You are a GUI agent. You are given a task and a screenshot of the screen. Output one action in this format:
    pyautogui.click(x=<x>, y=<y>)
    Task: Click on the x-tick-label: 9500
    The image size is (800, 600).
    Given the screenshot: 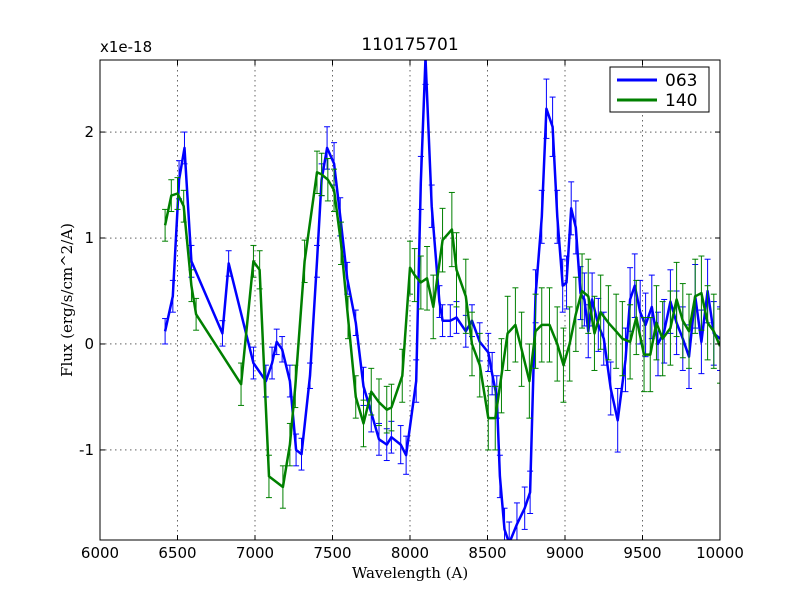 What is the action you would take?
    pyautogui.click(x=642, y=553)
    